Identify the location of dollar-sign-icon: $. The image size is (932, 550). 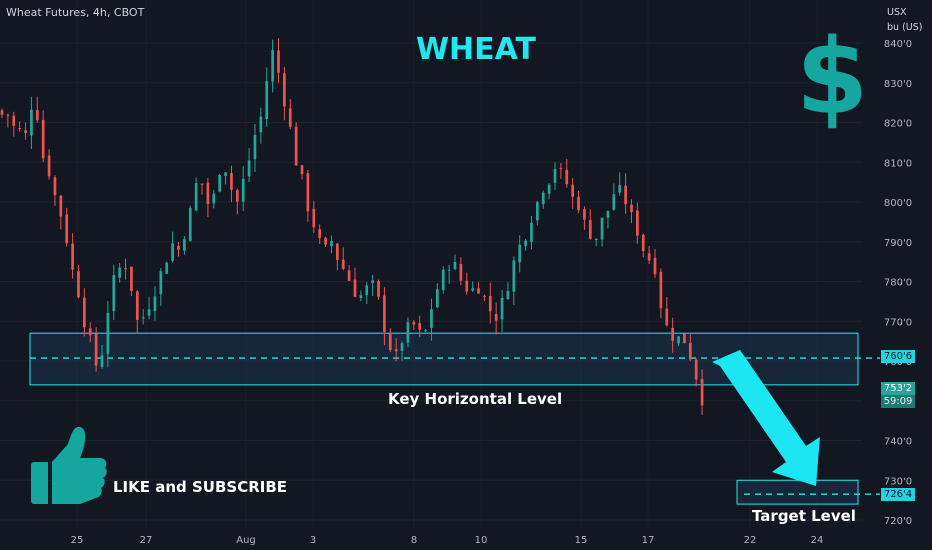
(832, 77).